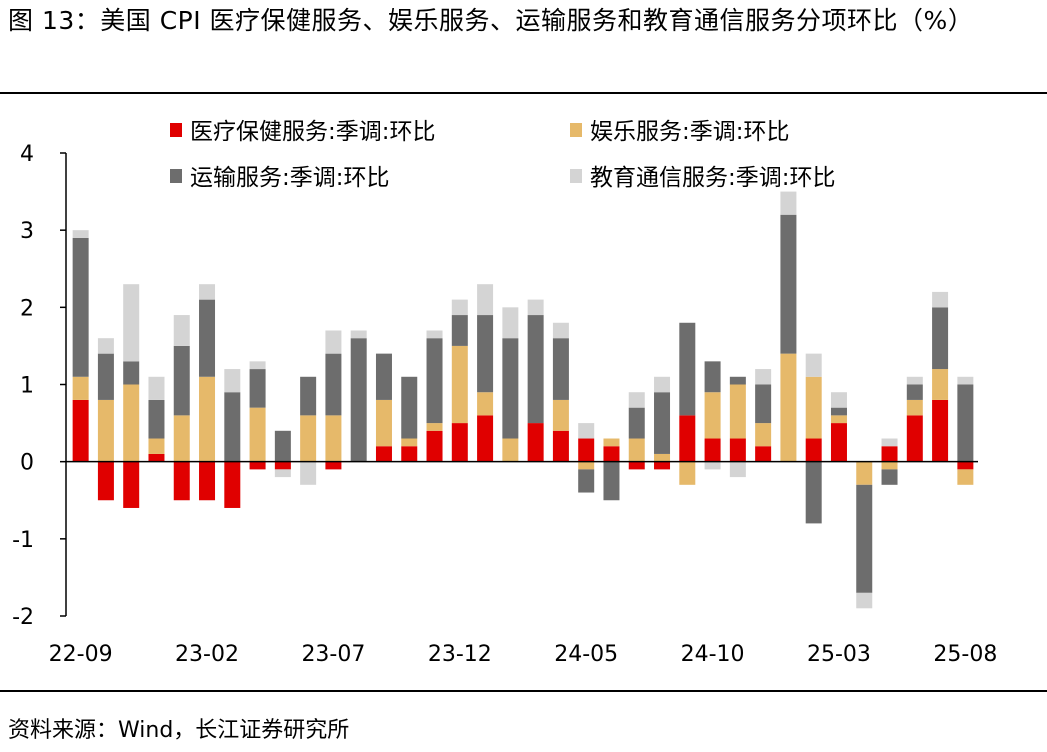  Describe the element at coordinates (576, 130) in the screenshot. I see `legend-swatch-recreation` at that location.